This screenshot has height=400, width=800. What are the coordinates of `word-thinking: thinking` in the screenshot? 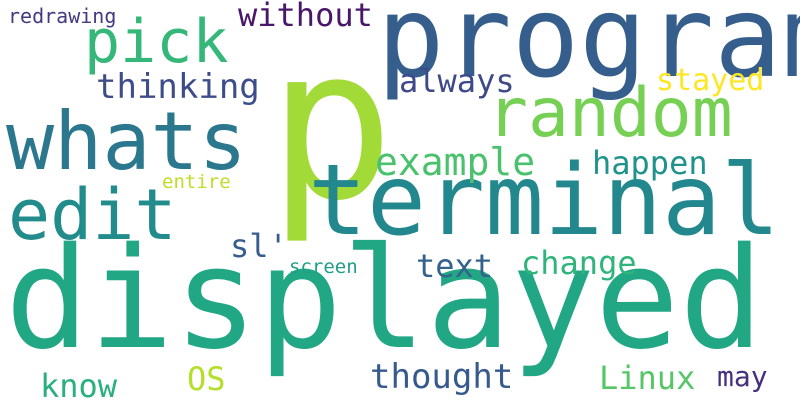 It's located at (178, 87).